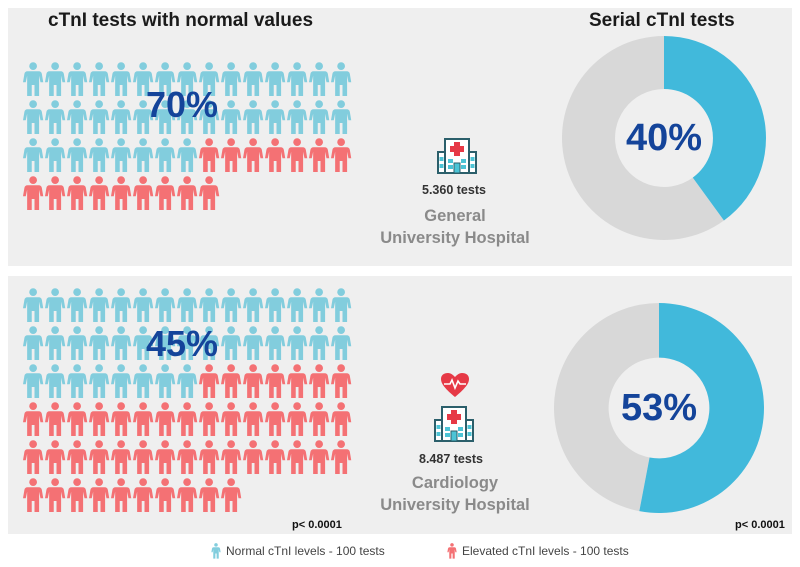 This screenshot has height=567, width=800. Describe the element at coordinates (455, 216) in the screenshot. I see `hospital-name-line1: General` at that location.